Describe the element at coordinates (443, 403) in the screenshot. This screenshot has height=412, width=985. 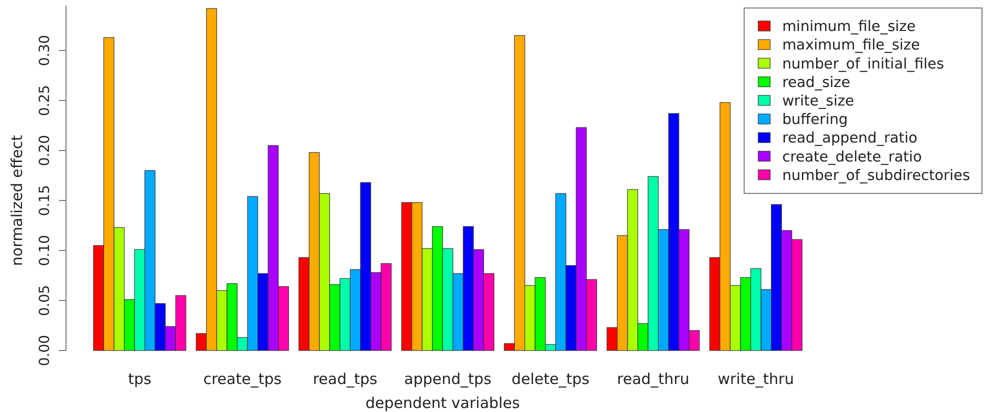
I see `x-axis-title: dependent variables` at that location.